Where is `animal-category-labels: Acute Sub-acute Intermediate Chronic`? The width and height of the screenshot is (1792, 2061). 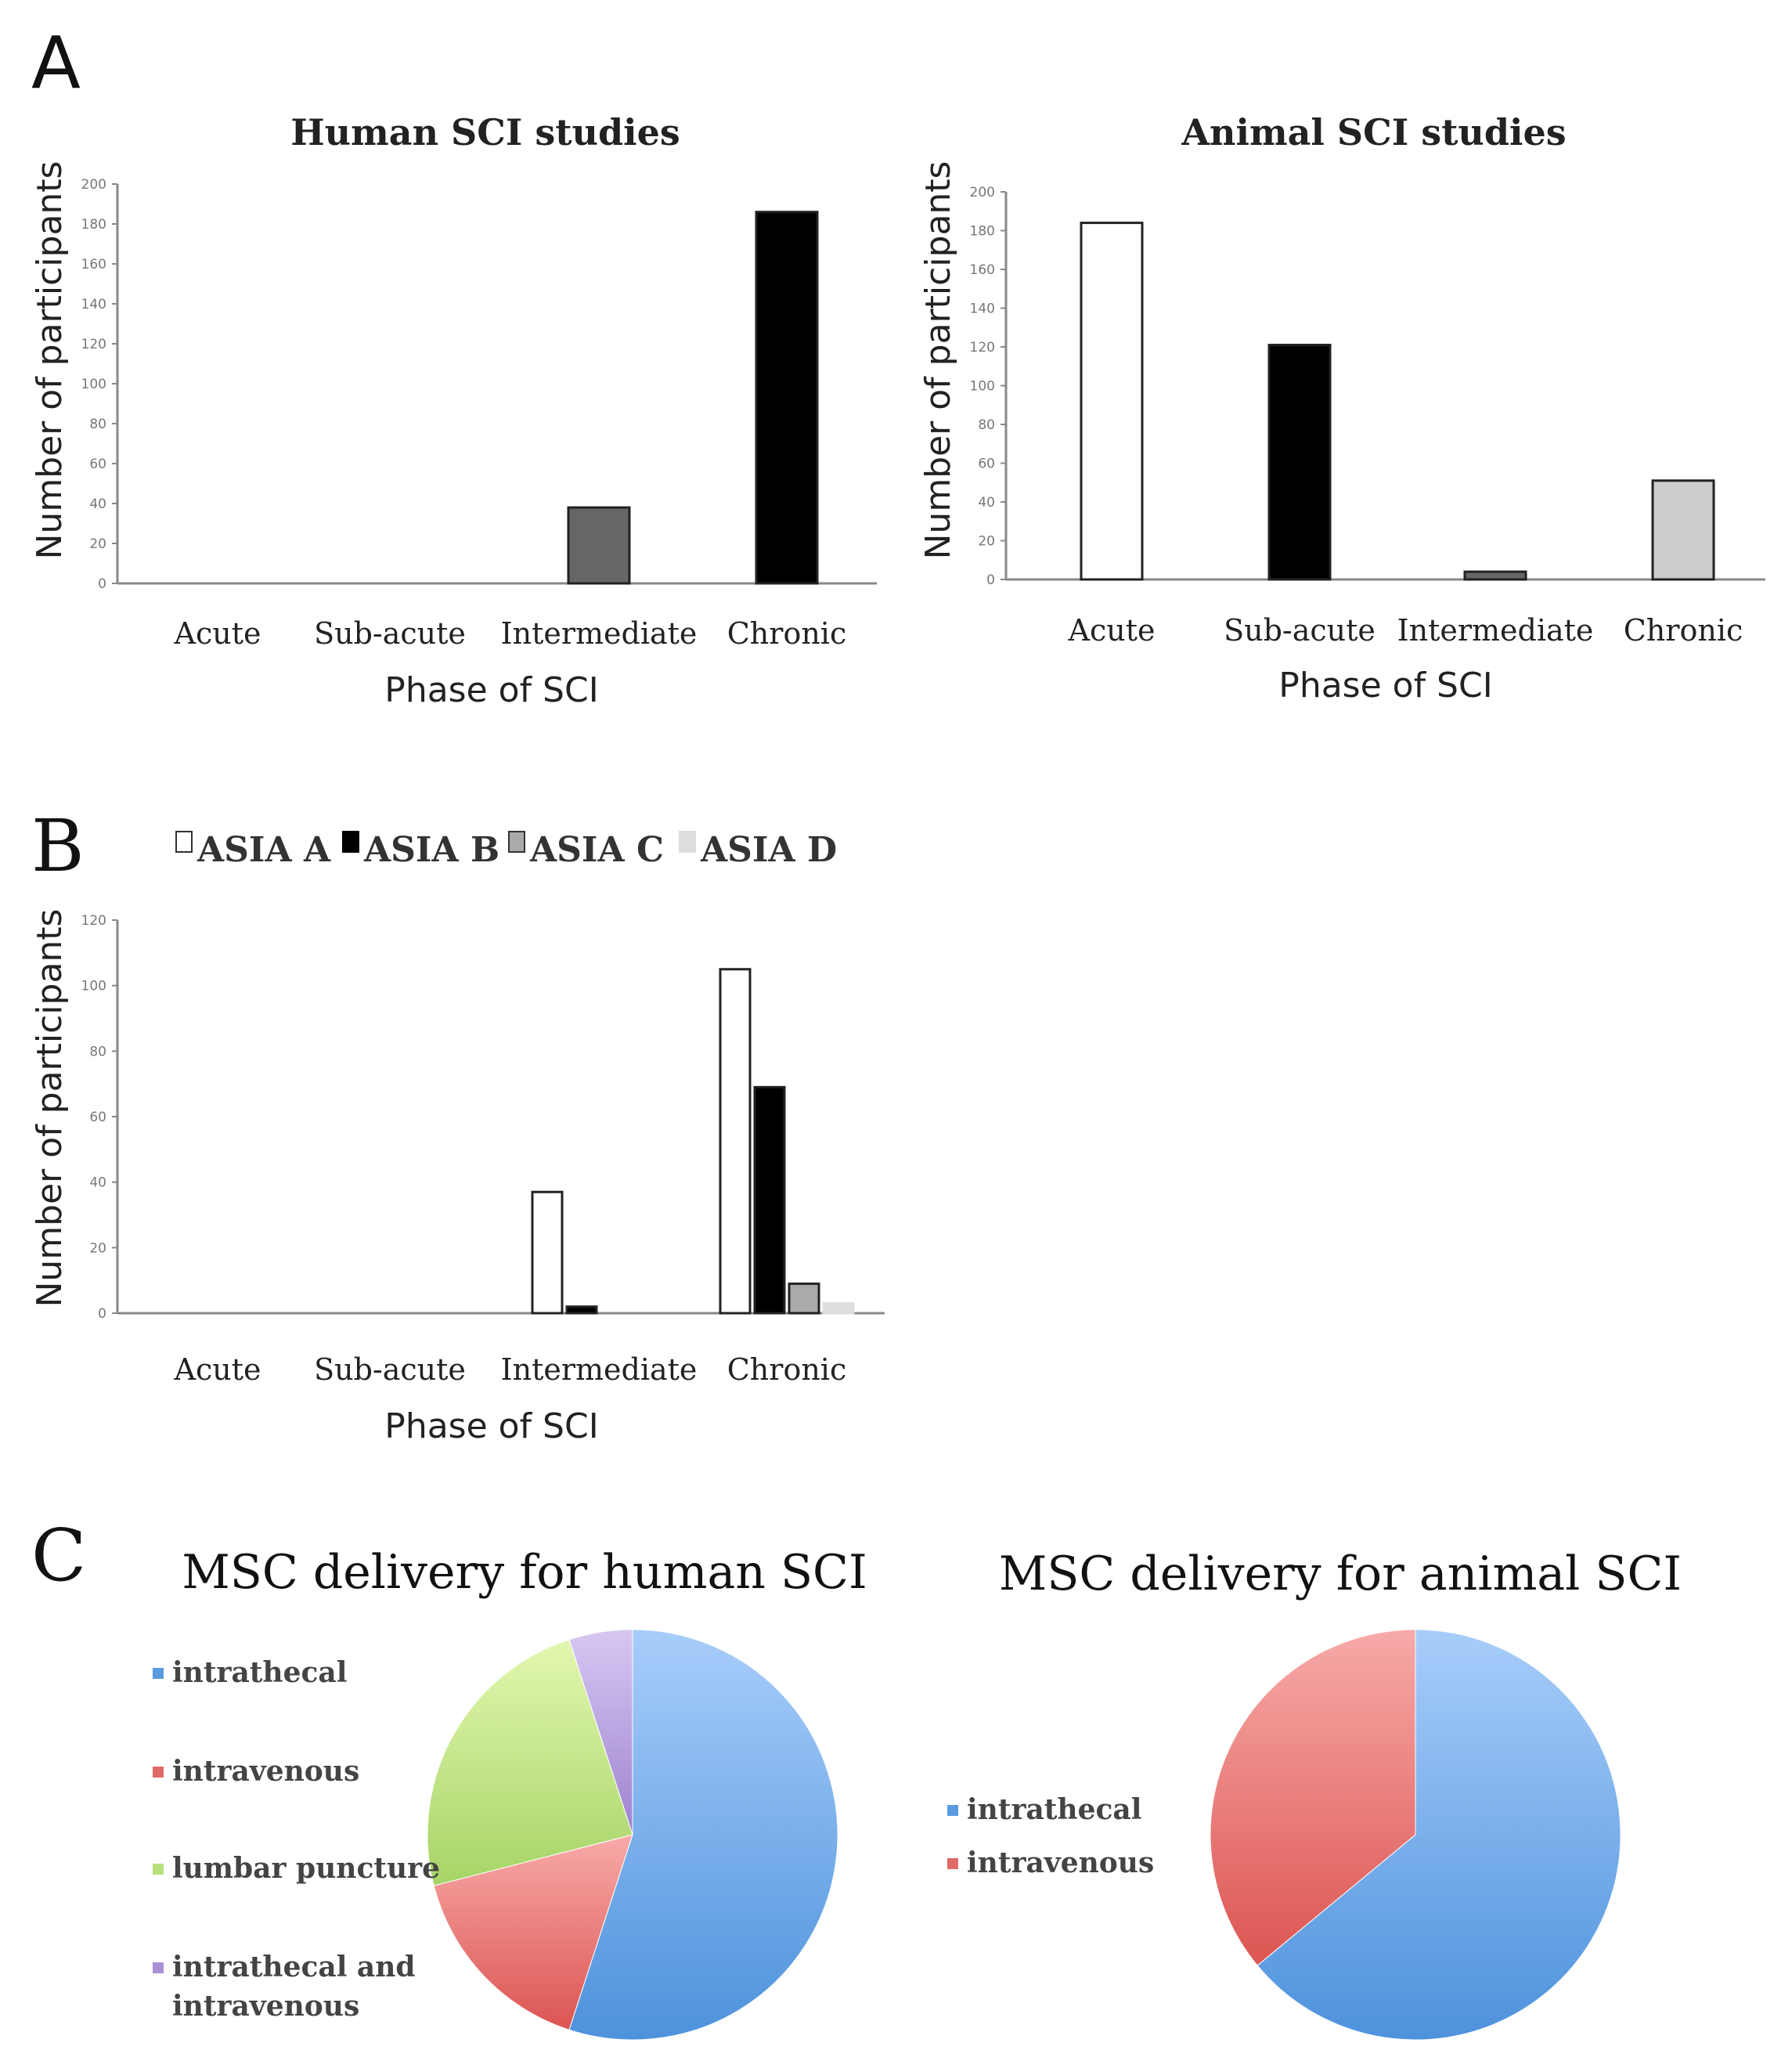 animal-category-labels: Acute Sub-acute Intermediate Chronic is located at coordinates (1405, 630).